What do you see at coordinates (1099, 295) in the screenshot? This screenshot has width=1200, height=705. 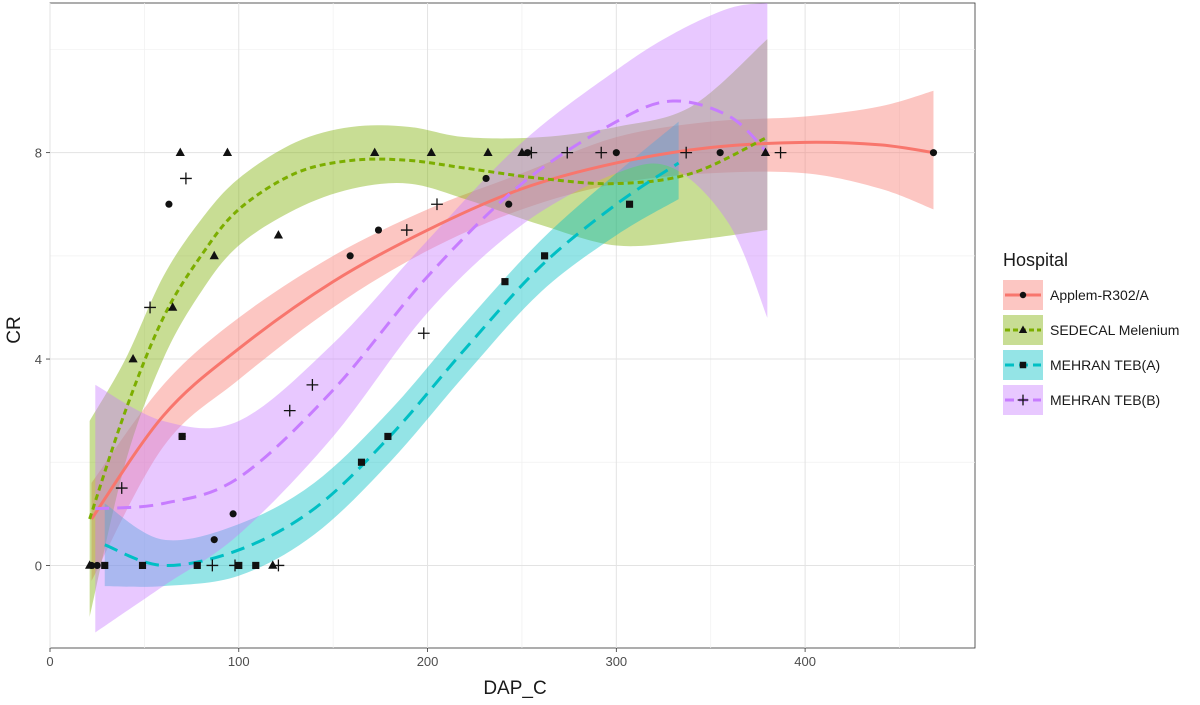 I see `legend-label: Applem-R302/A` at bounding box center [1099, 295].